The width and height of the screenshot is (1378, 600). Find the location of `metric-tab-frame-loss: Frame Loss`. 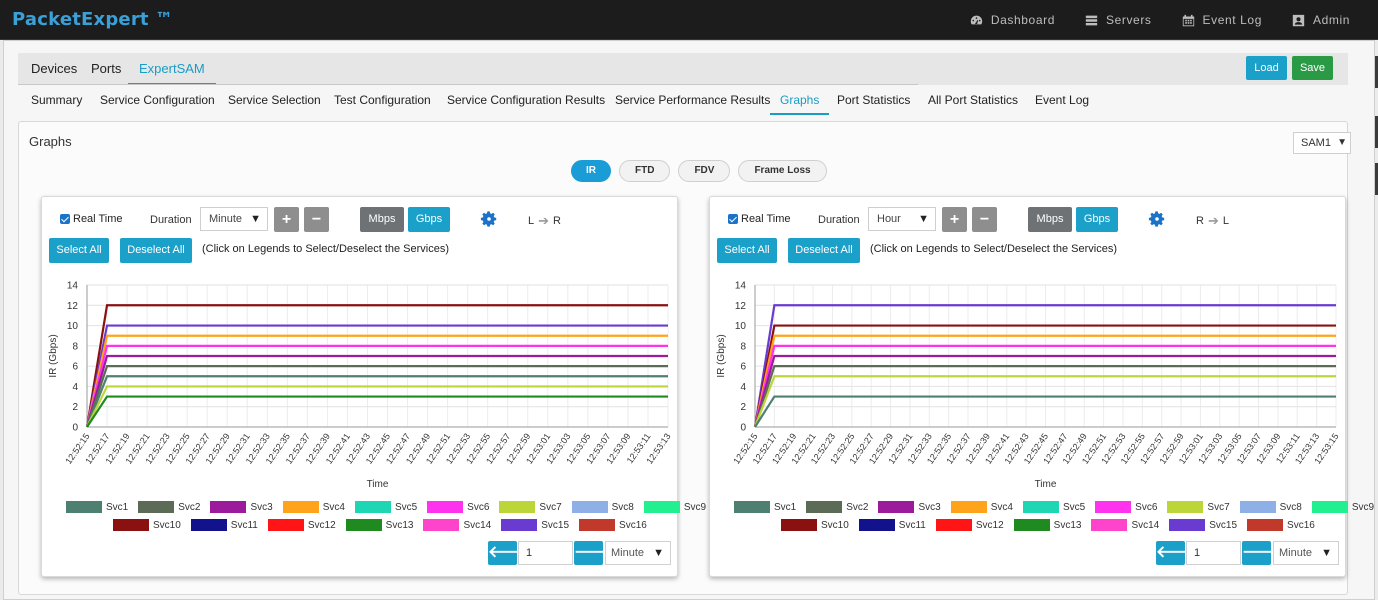

metric-tab-frame-loss: Frame Loss is located at coordinates (782, 171).